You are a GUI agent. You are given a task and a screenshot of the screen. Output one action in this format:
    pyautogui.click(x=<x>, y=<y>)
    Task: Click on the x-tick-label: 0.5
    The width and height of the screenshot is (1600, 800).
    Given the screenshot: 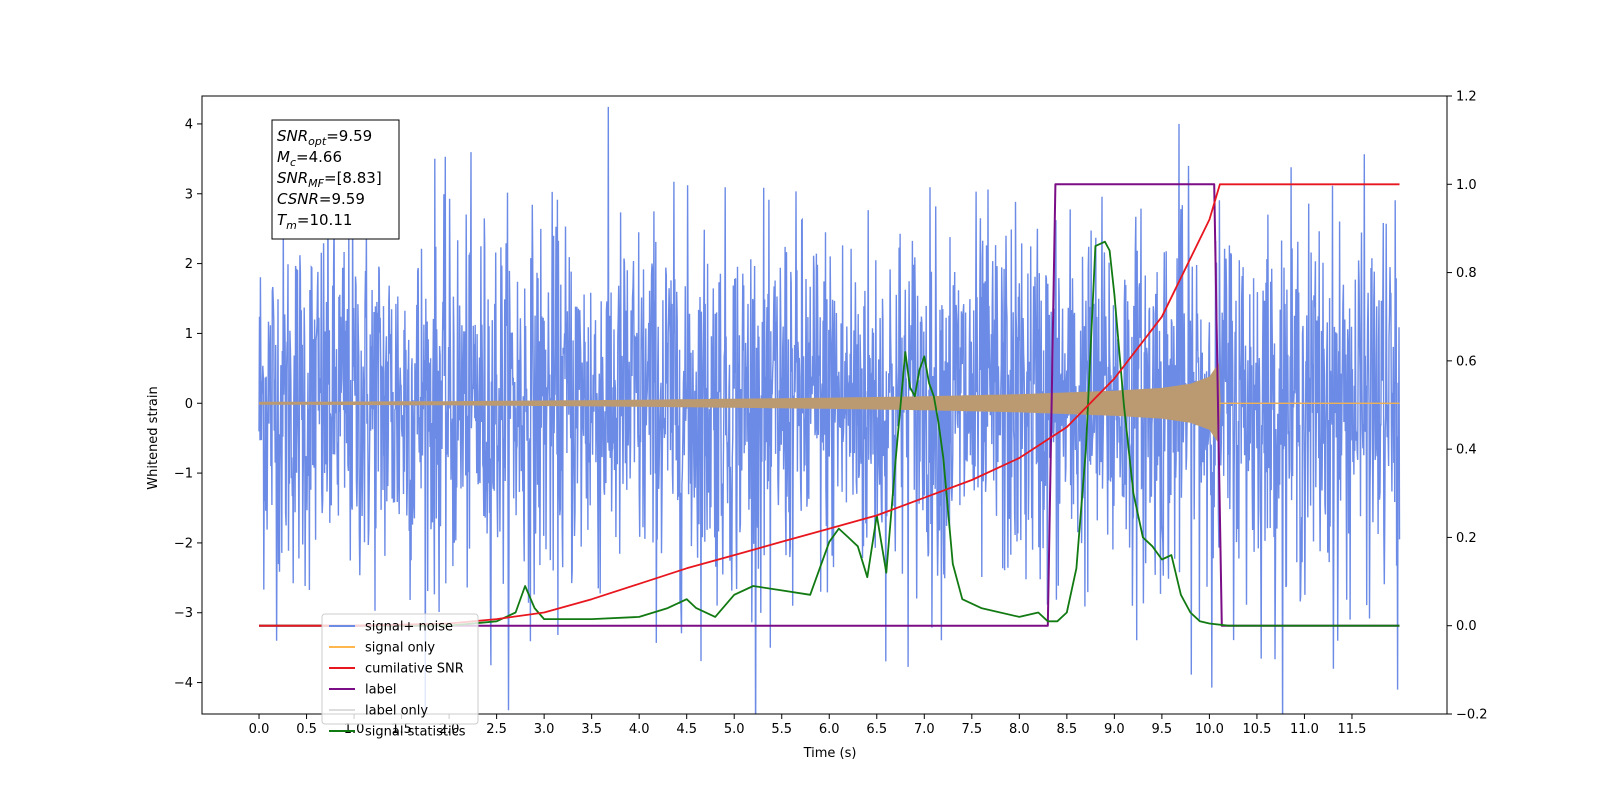 What is the action you would take?
    pyautogui.click(x=306, y=729)
    